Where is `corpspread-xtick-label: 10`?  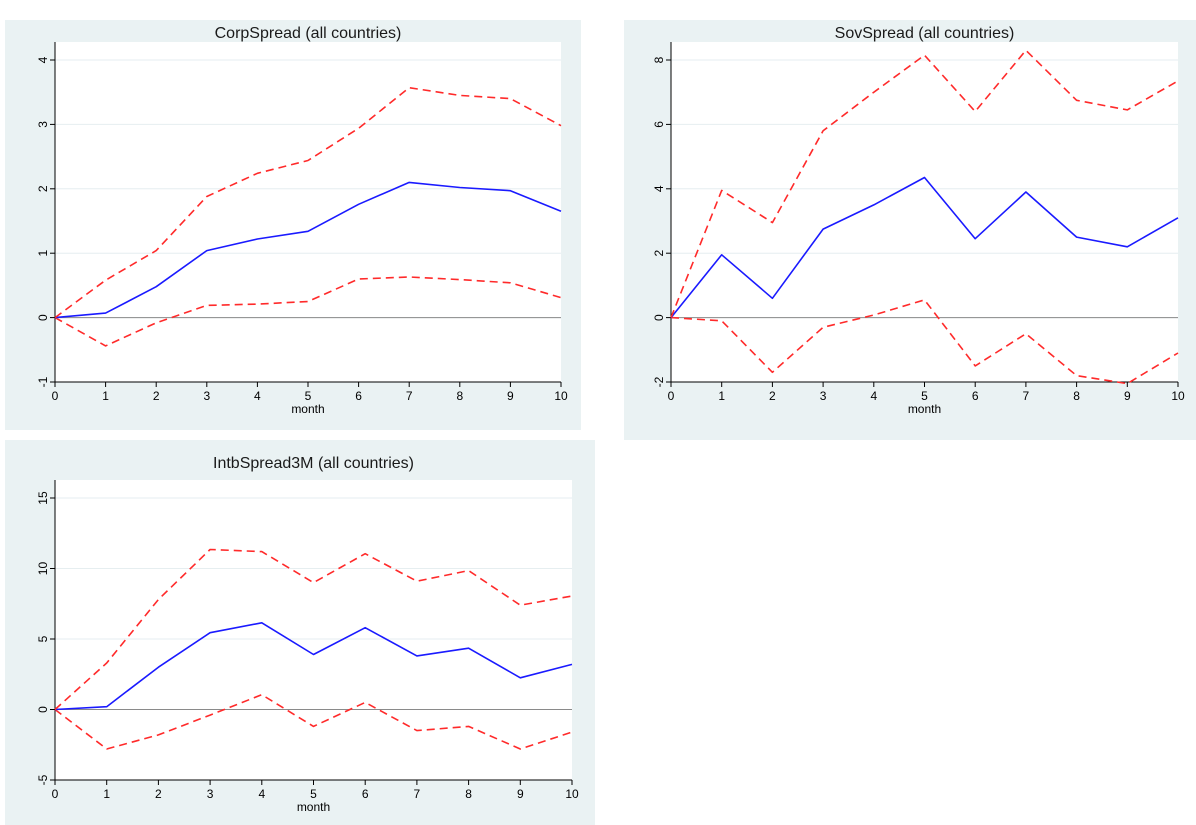 corpspread-xtick-label: 10 is located at coordinates (561, 396).